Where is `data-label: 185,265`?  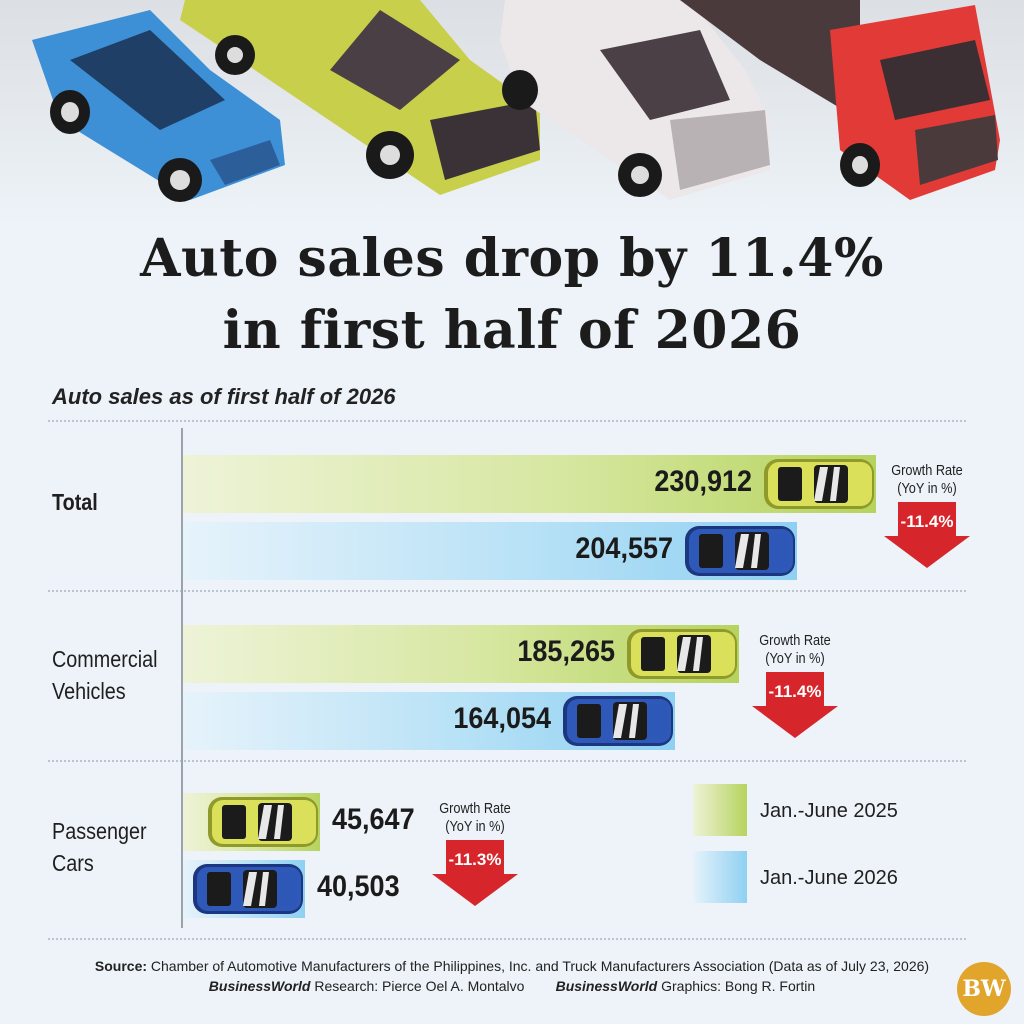
data-label: 185,265 is located at coordinates (566, 651).